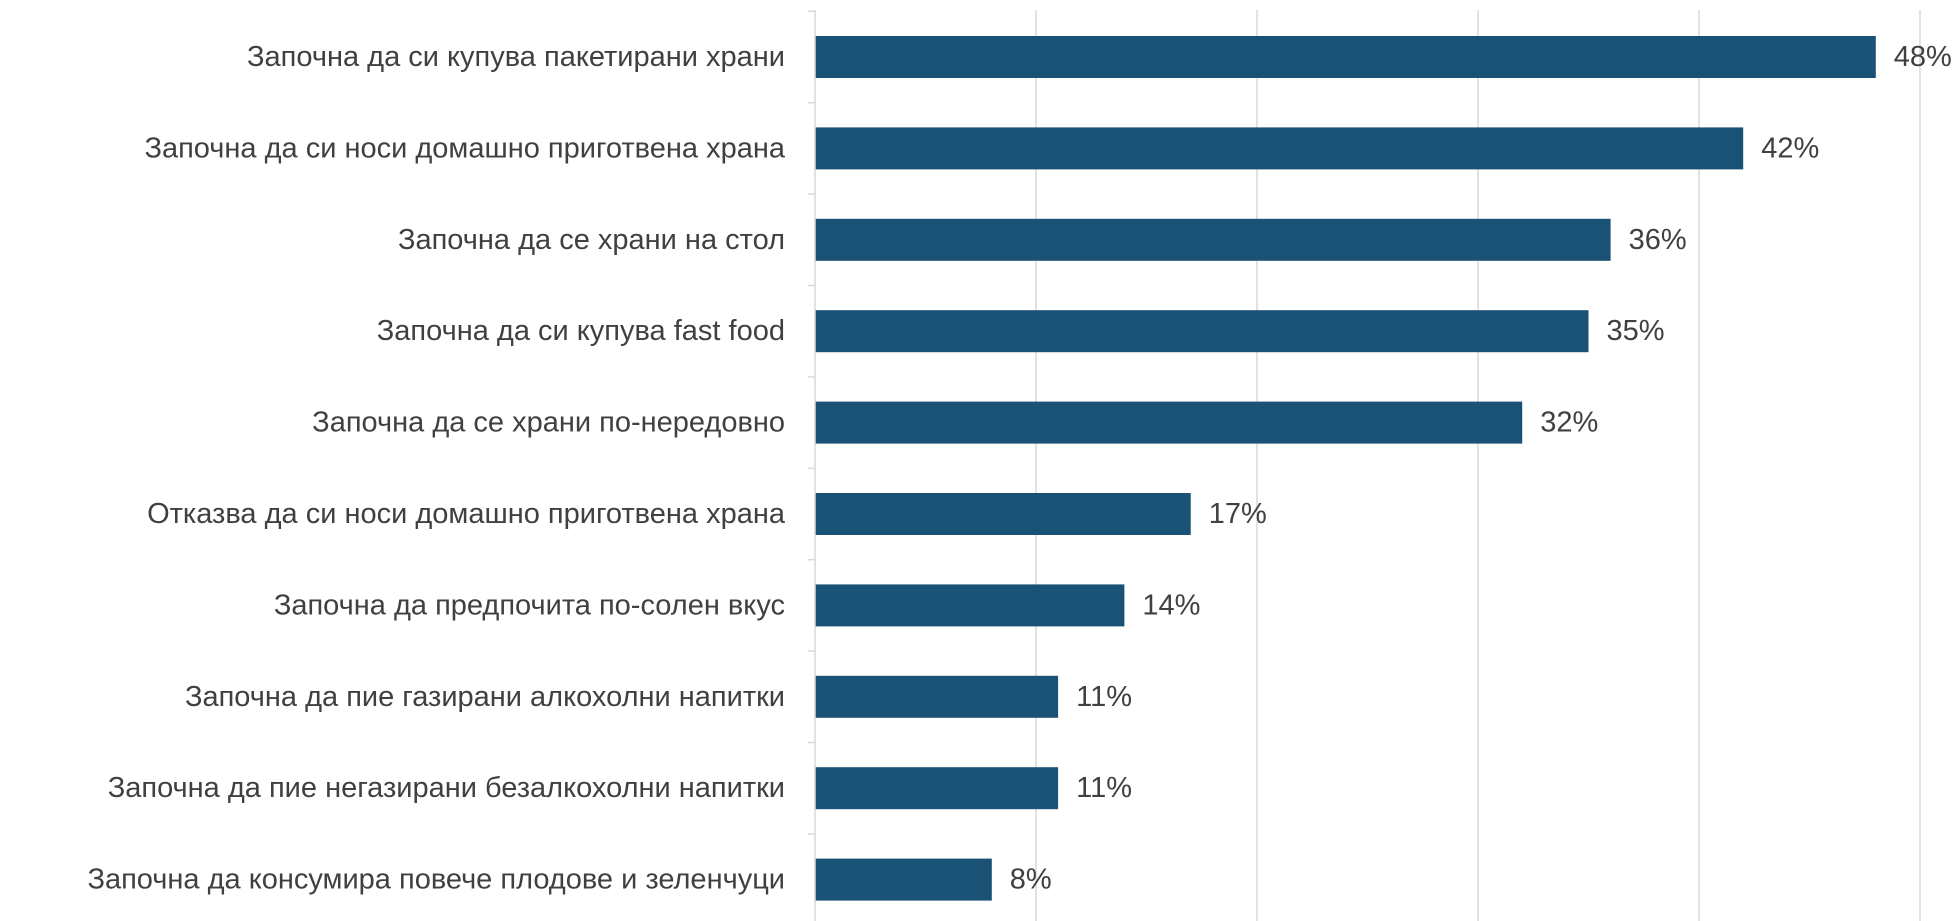 This screenshot has width=1957, height=921. What do you see at coordinates (1104, 697) in the screenshot?
I see `value-label-7: 11%` at bounding box center [1104, 697].